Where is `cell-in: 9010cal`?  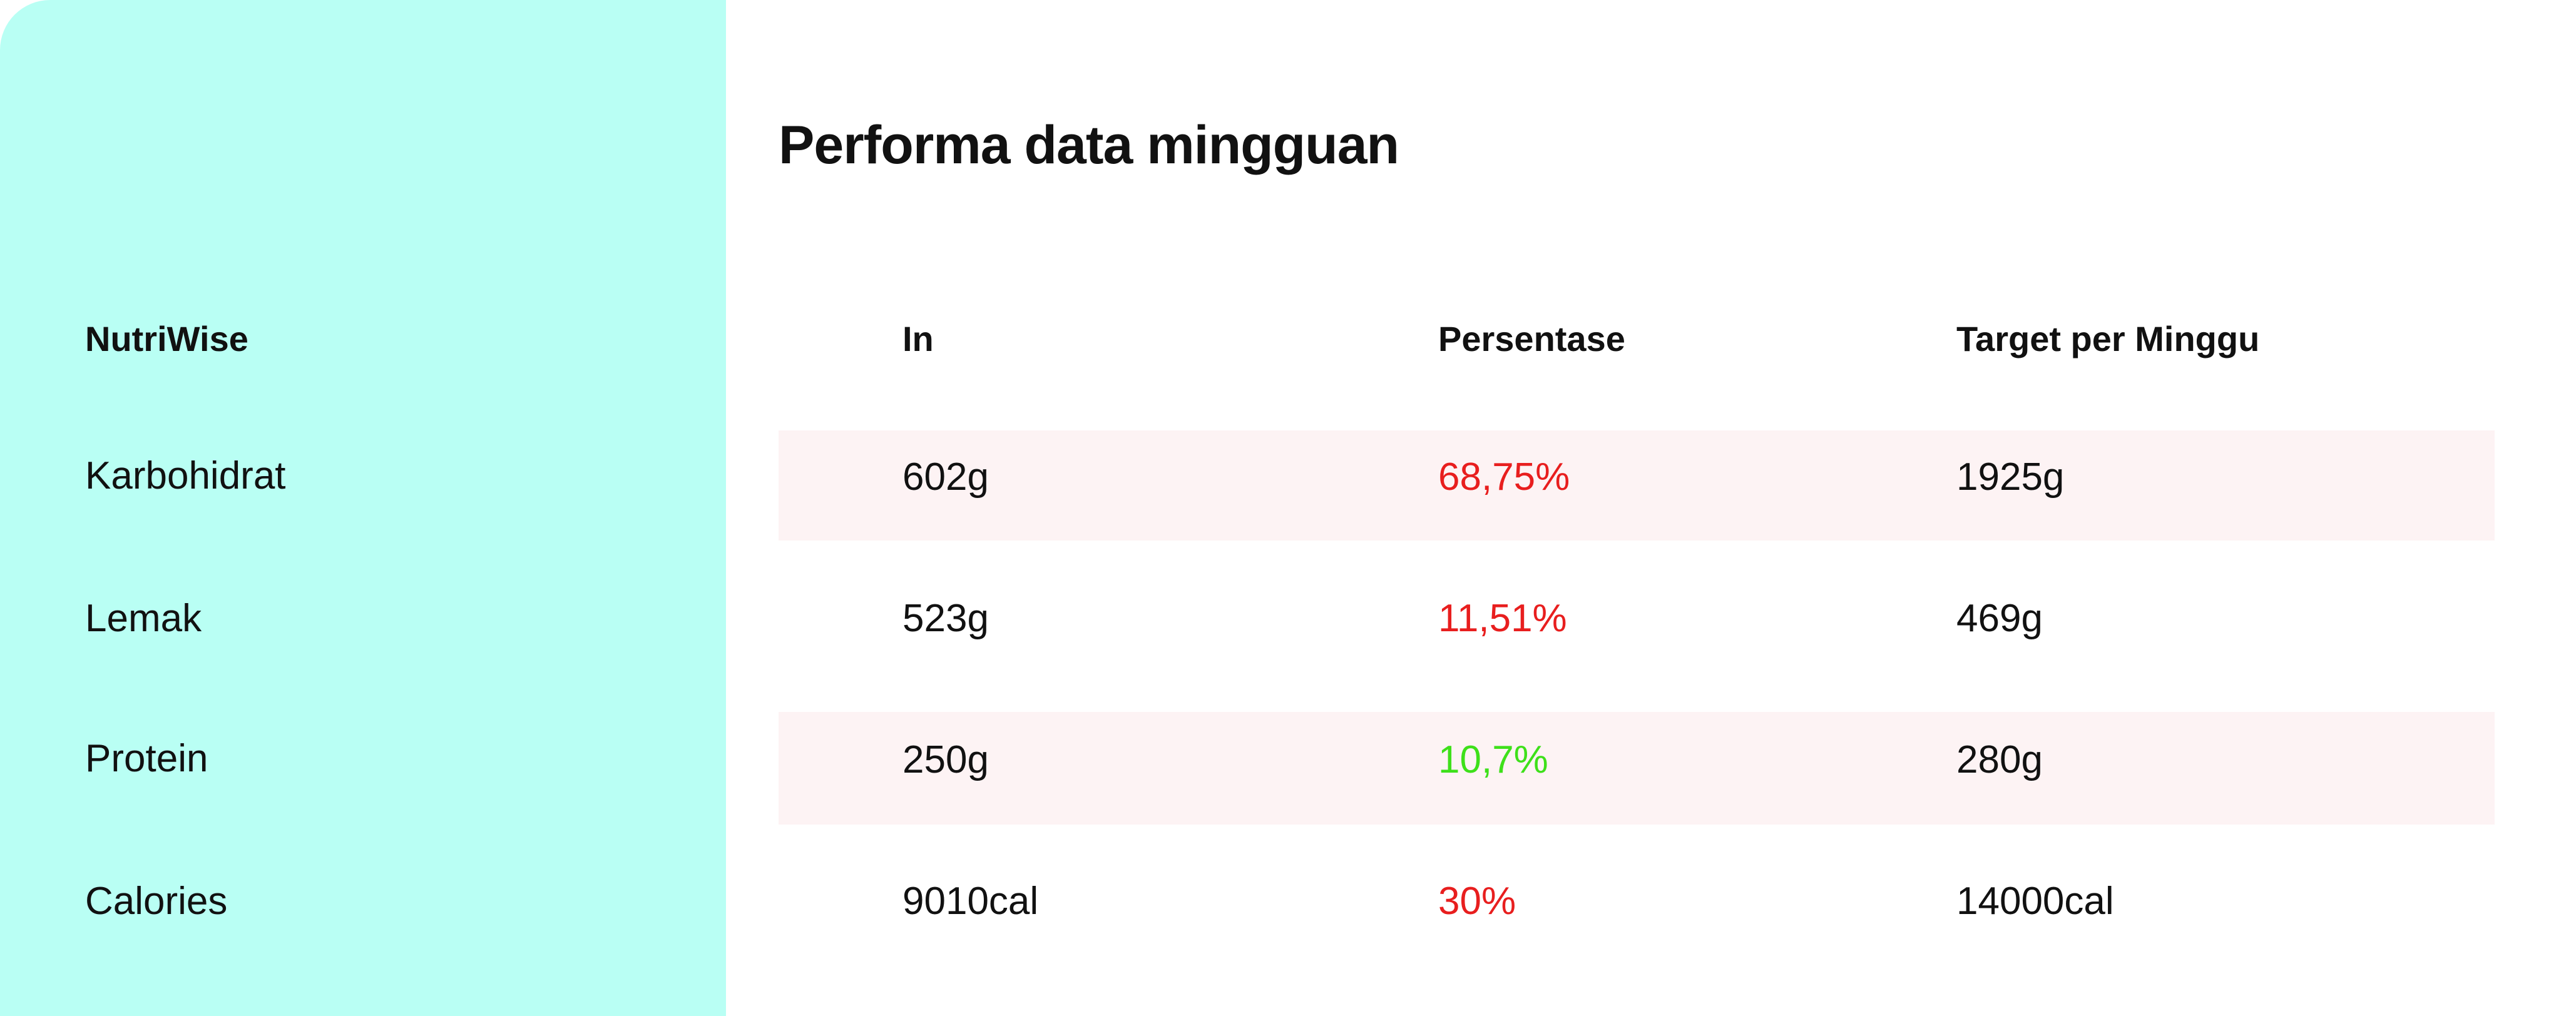
cell-in: 9010cal is located at coordinates (970, 902).